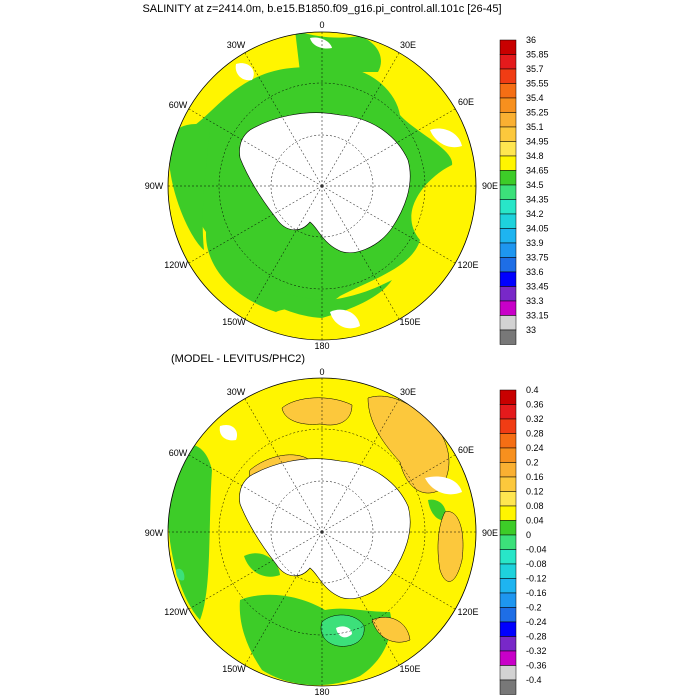  What do you see at coordinates (234, 669) in the screenshot?
I see `lon-label: 150W` at bounding box center [234, 669].